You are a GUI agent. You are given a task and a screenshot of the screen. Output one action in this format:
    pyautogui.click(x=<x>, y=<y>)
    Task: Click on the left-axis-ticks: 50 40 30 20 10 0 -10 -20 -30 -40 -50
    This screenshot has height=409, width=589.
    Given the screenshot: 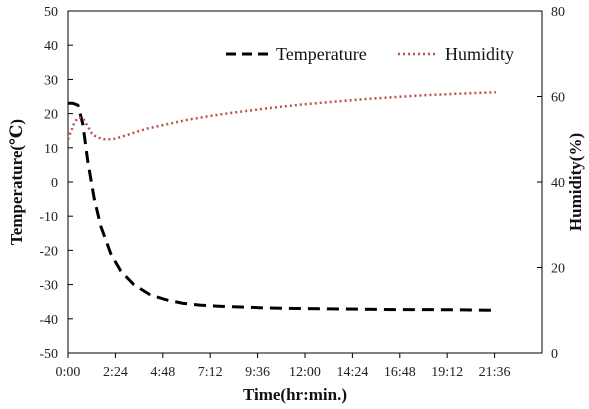 What is the action you would take?
    pyautogui.click(x=56, y=183)
    